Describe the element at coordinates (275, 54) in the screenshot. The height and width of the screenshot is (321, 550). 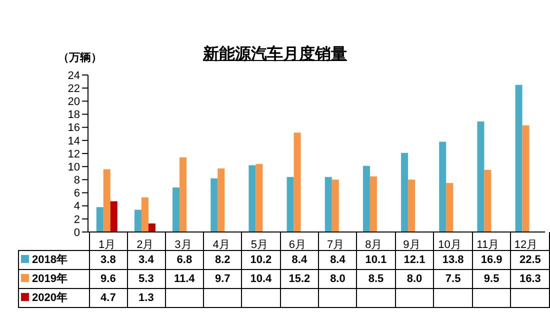
I see `chart-title: 新能源汽车月度销量` at that location.